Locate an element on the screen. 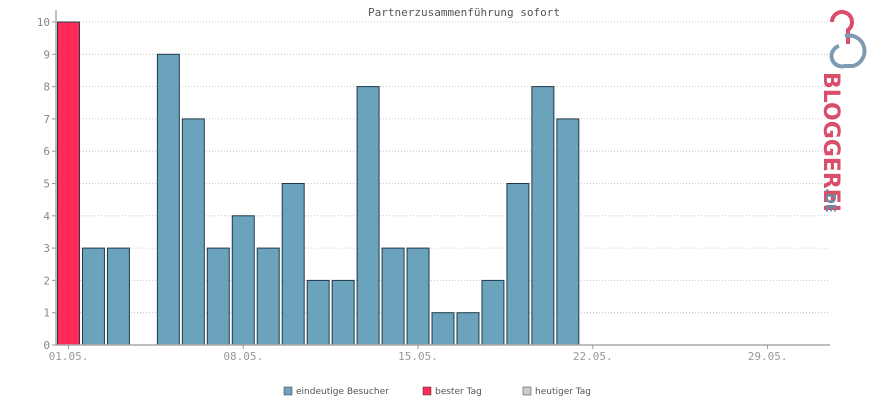  y-tick-label-9: 9 is located at coordinates (46, 54).